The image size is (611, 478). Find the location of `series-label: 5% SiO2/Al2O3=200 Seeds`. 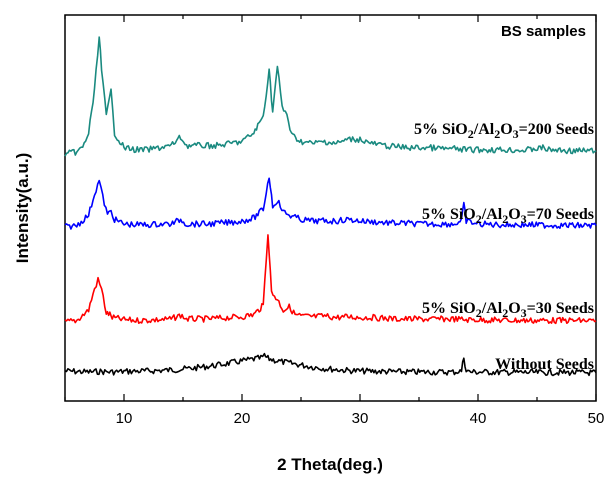

series-label: 5% SiO2/Al2O3=200 Seeds is located at coordinates (504, 131).